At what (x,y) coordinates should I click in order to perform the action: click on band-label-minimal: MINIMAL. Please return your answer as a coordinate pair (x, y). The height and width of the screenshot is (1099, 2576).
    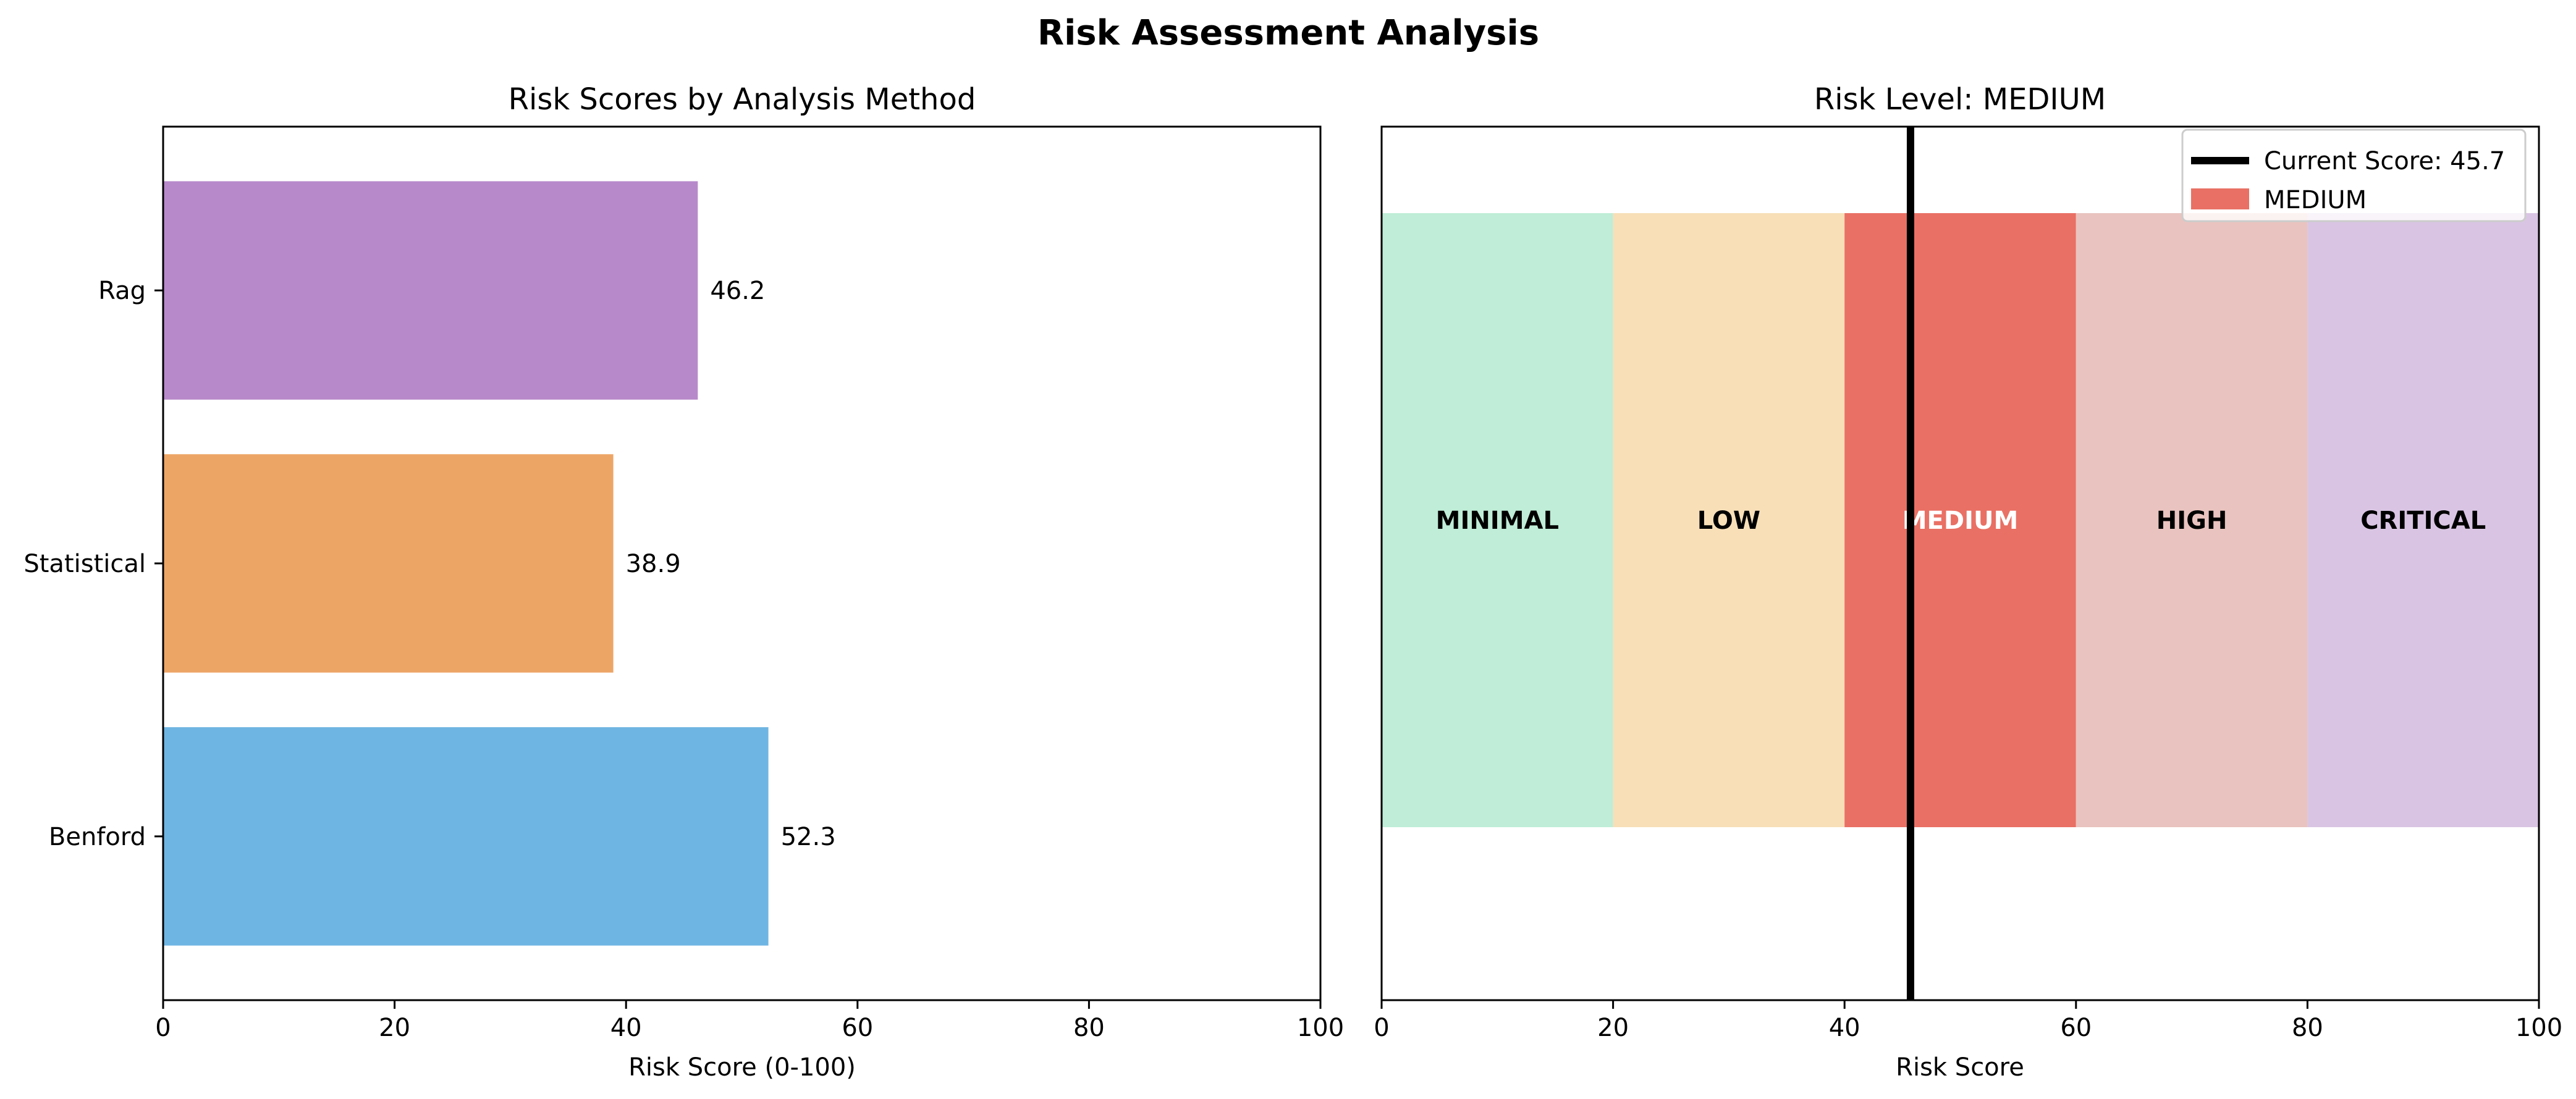
    Looking at the image, I should click on (1497, 521).